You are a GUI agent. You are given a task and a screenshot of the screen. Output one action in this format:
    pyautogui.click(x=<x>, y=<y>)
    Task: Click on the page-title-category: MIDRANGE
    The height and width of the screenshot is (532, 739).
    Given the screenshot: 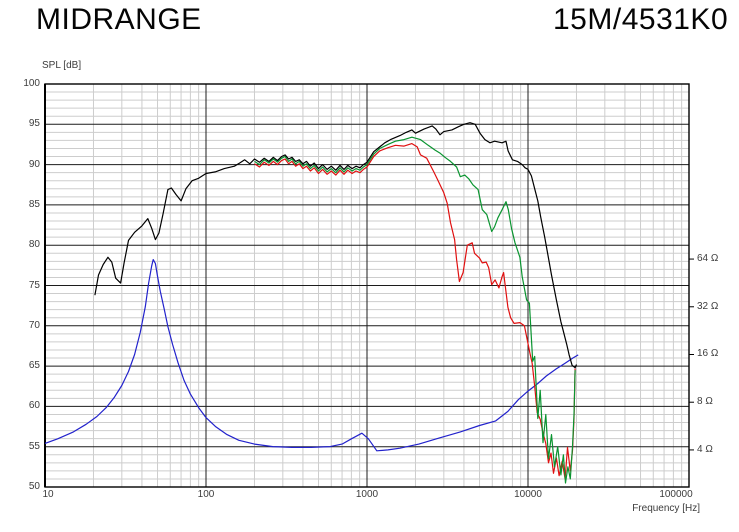 What is the action you would take?
    pyautogui.click(x=119, y=19)
    